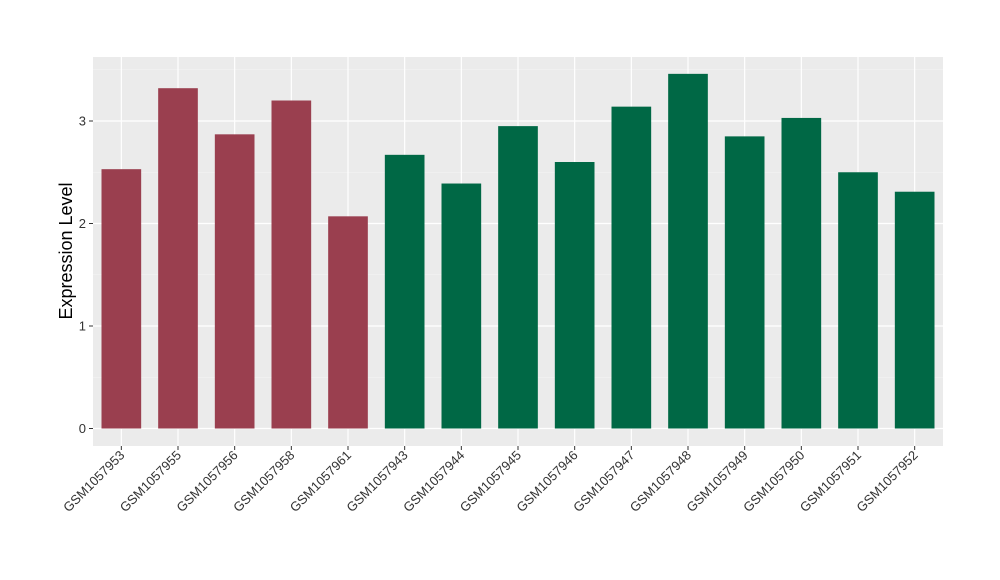 Image resolution: width=1000 pixels, height=580 pixels. I want to click on bar-GSM1057951, so click(858, 300).